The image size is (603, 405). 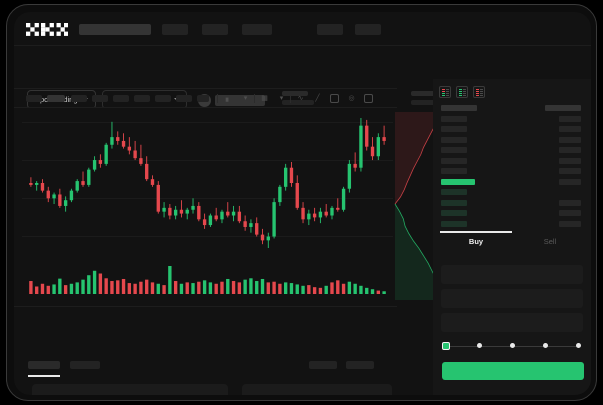 I want to click on buy-sell-tabs: Buy Sell, so click(x=512, y=243).